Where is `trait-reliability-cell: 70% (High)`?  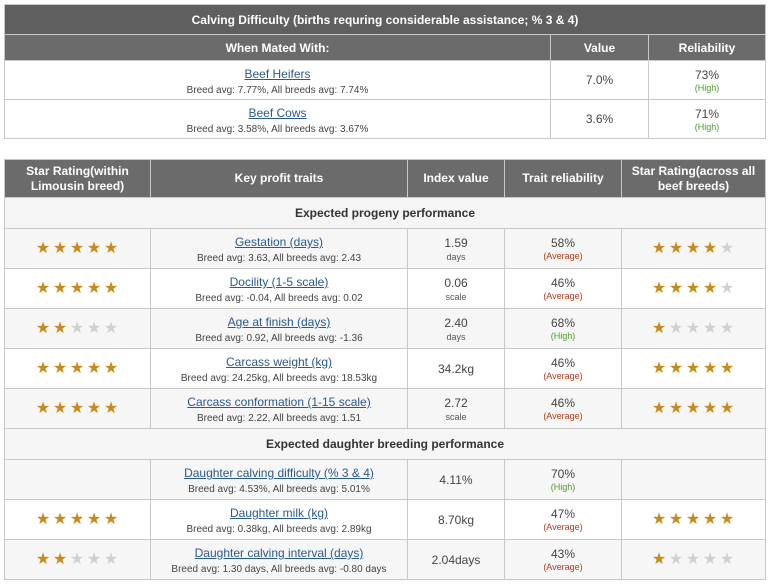
trait-reliability-cell: 70% (High) is located at coordinates (563, 479).